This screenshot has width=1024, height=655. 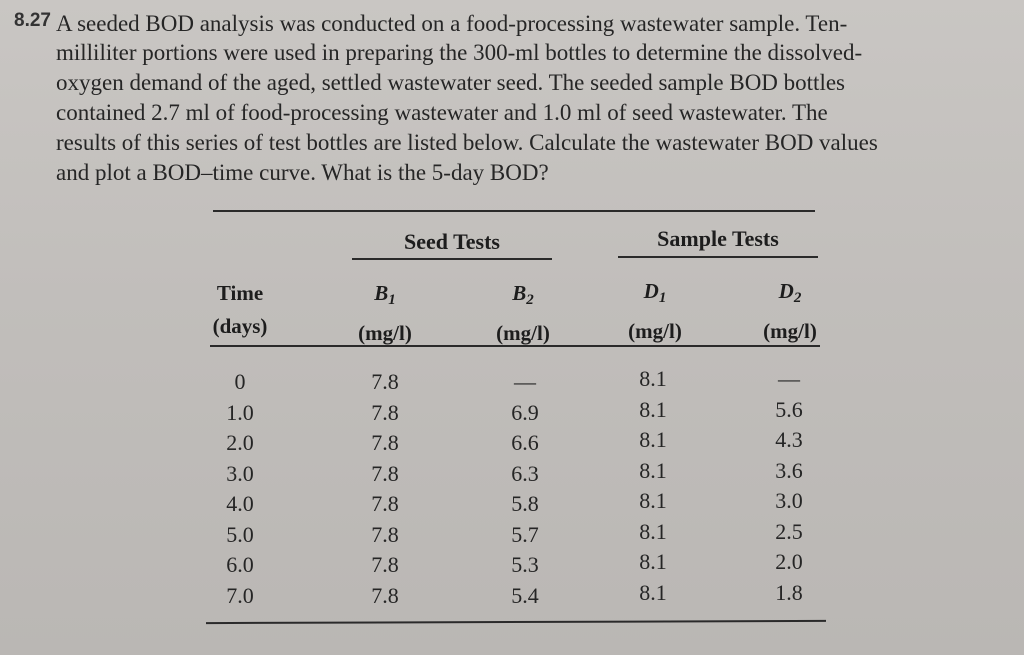 What do you see at coordinates (653, 378) in the screenshot?
I see `d1-cell-0: 8.1` at bounding box center [653, 378].